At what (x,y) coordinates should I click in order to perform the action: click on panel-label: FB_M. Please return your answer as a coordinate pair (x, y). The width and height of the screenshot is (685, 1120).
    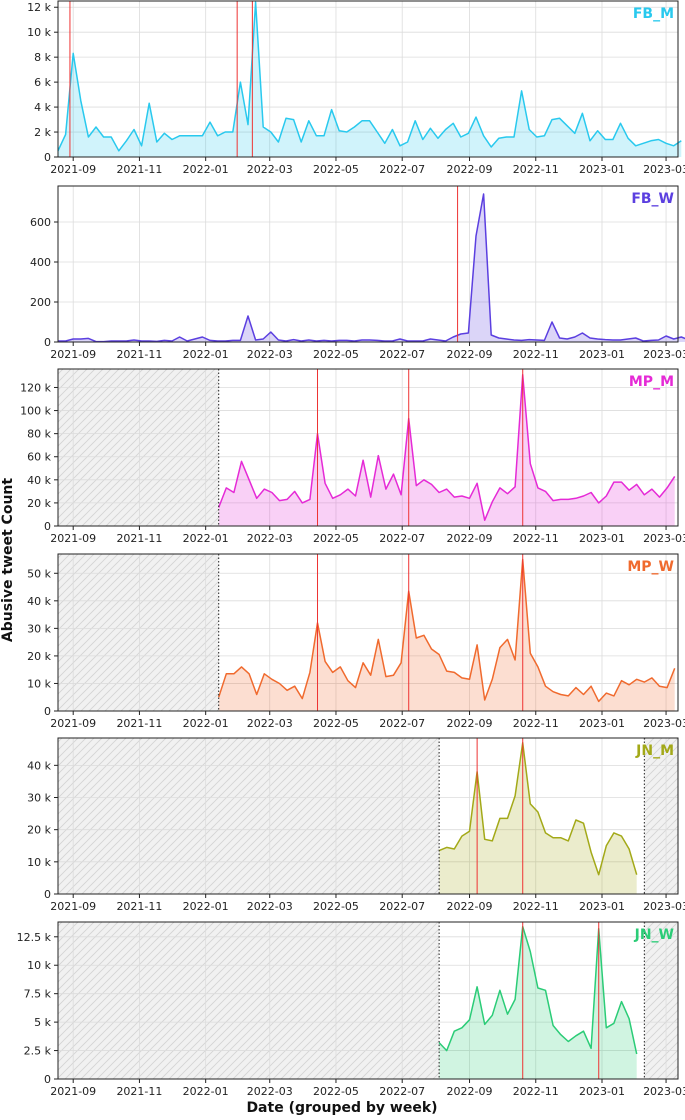
    Looking at the image, I should click on (653, 14).